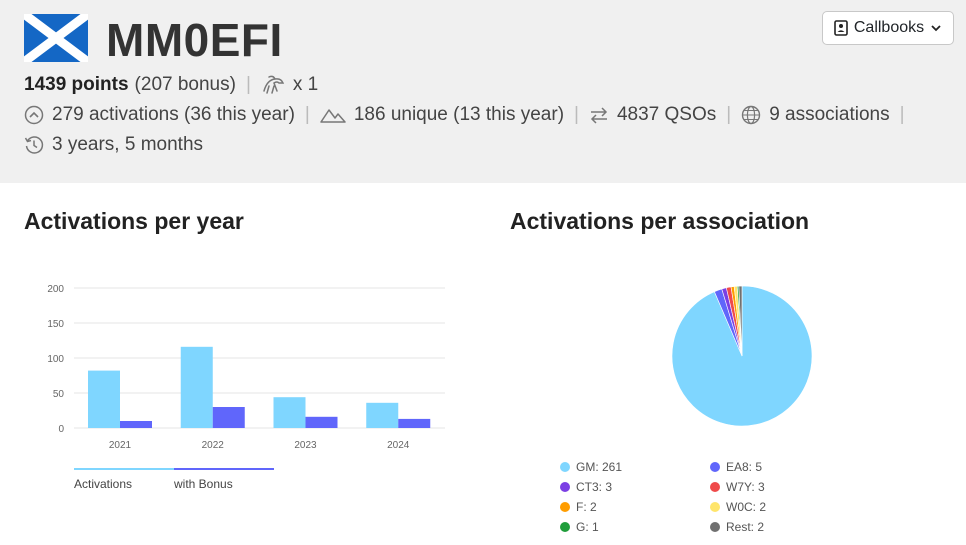 This screenshot has width=966, height=545. I want to click on activations-per-association-title: Activations per association, so click(660, 221).